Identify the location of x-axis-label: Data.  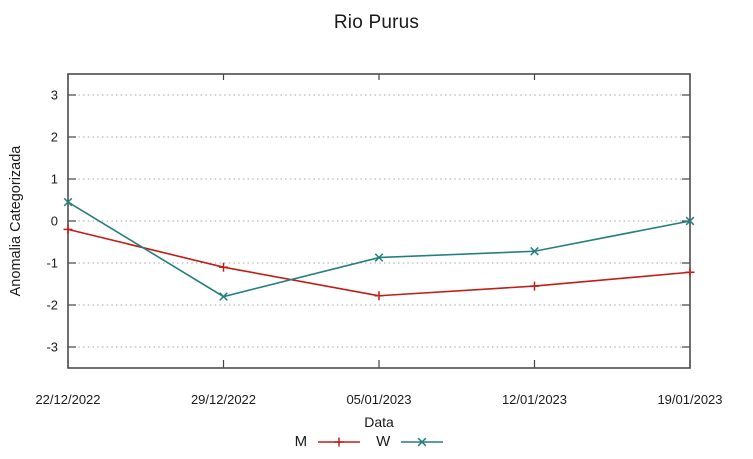
(379, 422).